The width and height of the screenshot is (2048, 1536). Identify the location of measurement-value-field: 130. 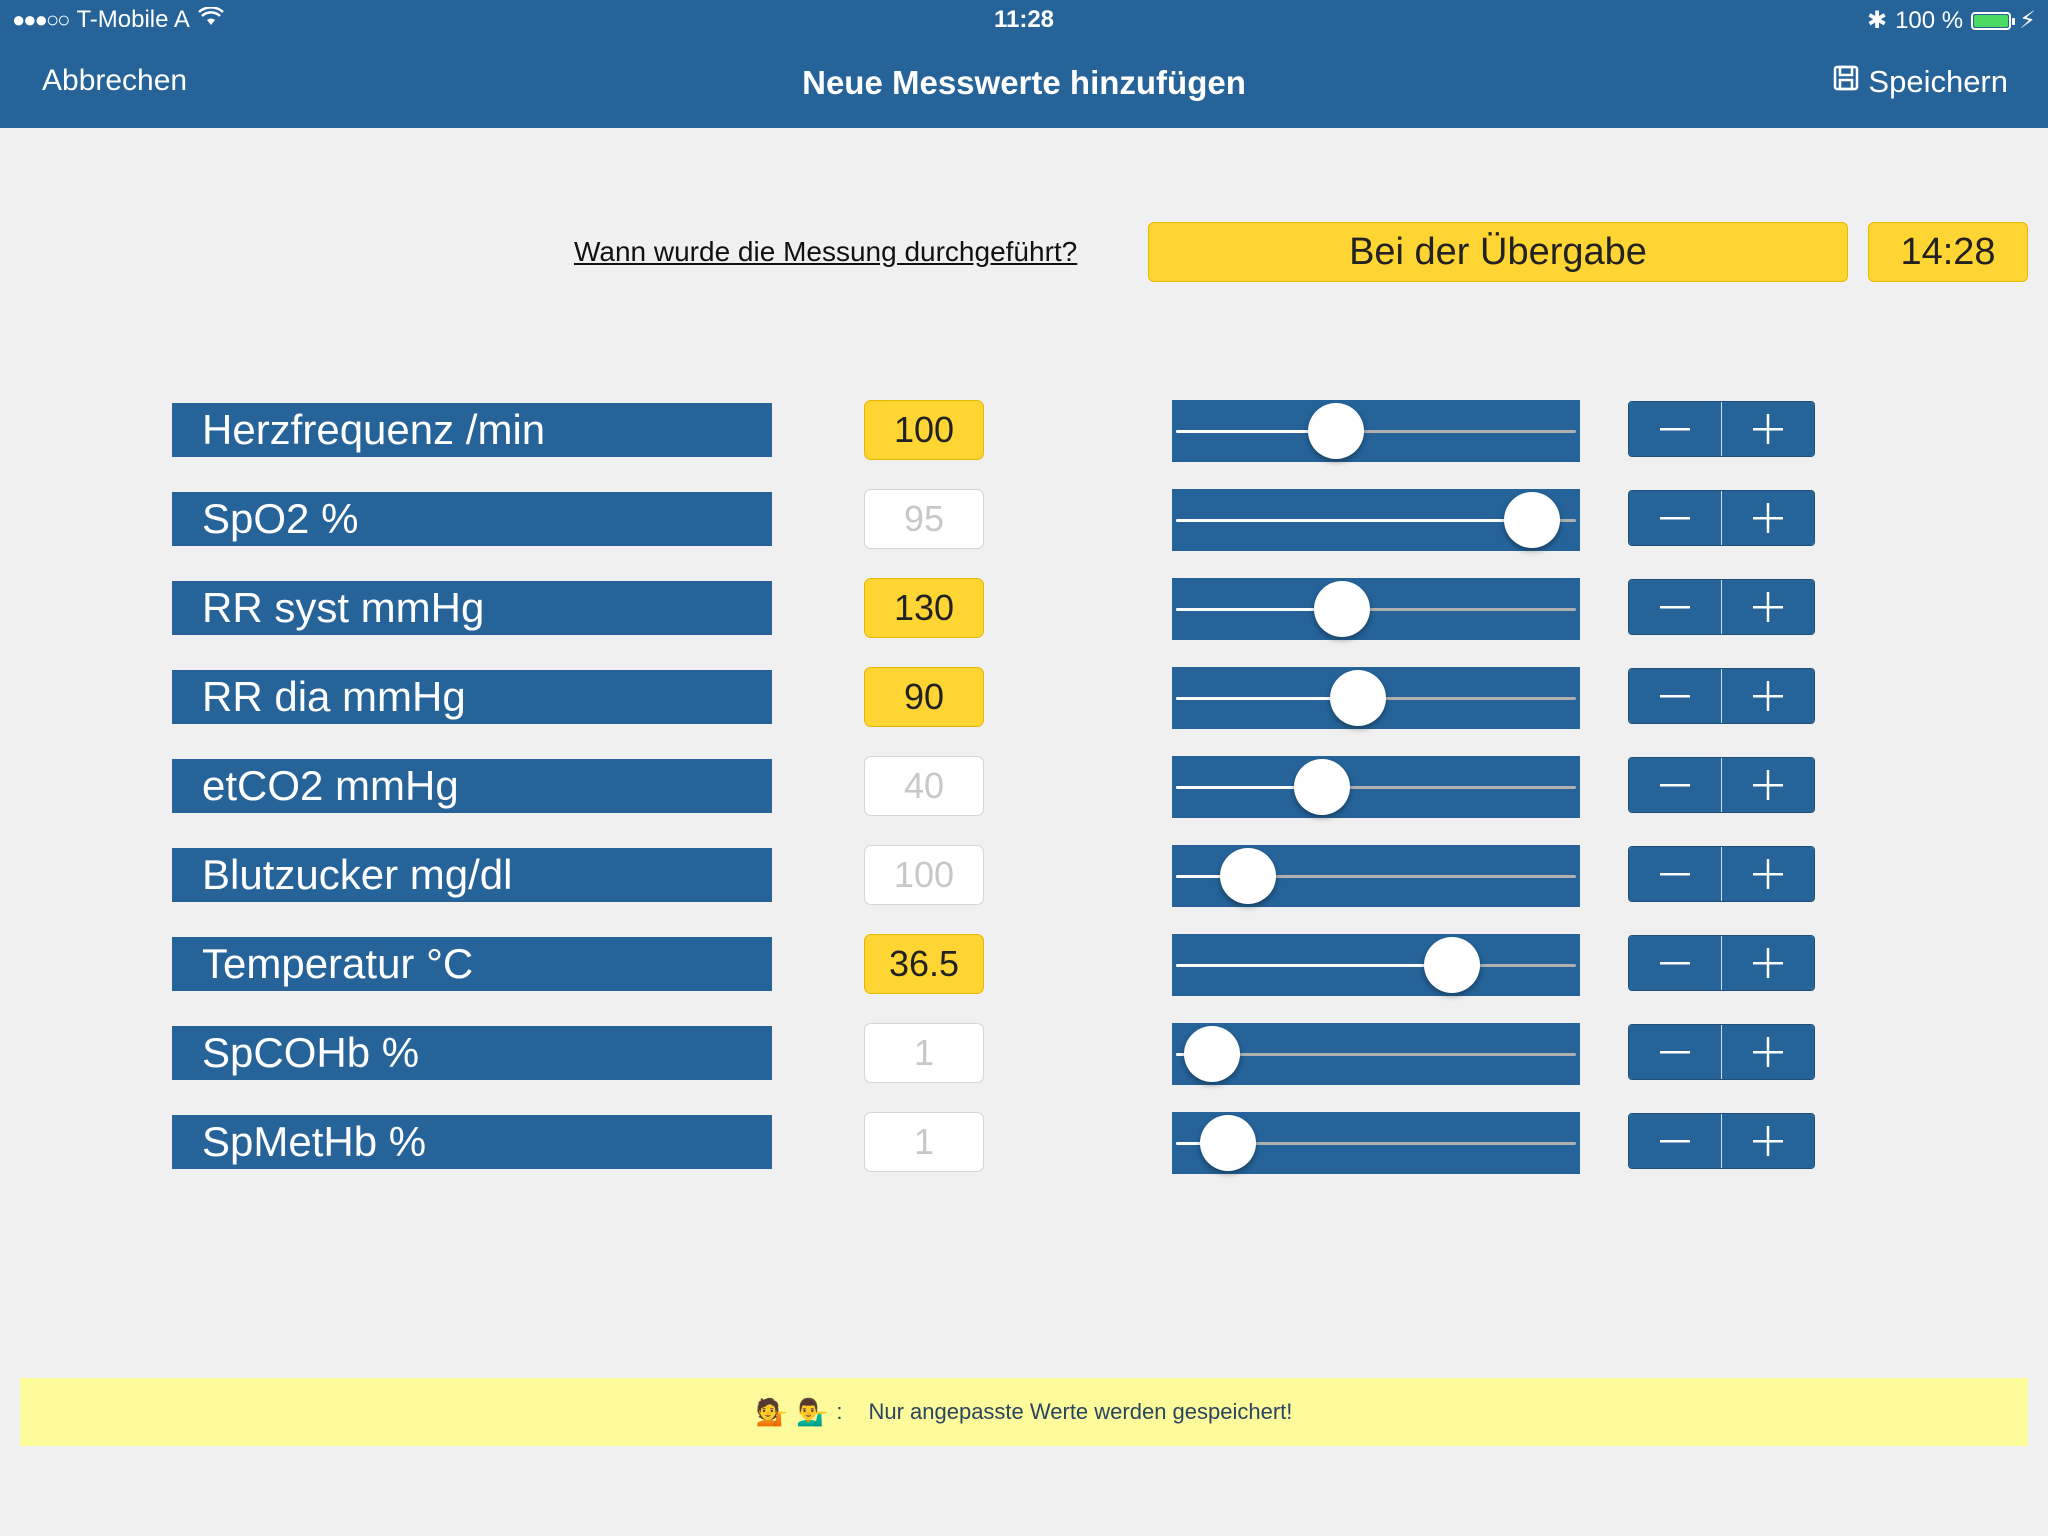
(924, 608).